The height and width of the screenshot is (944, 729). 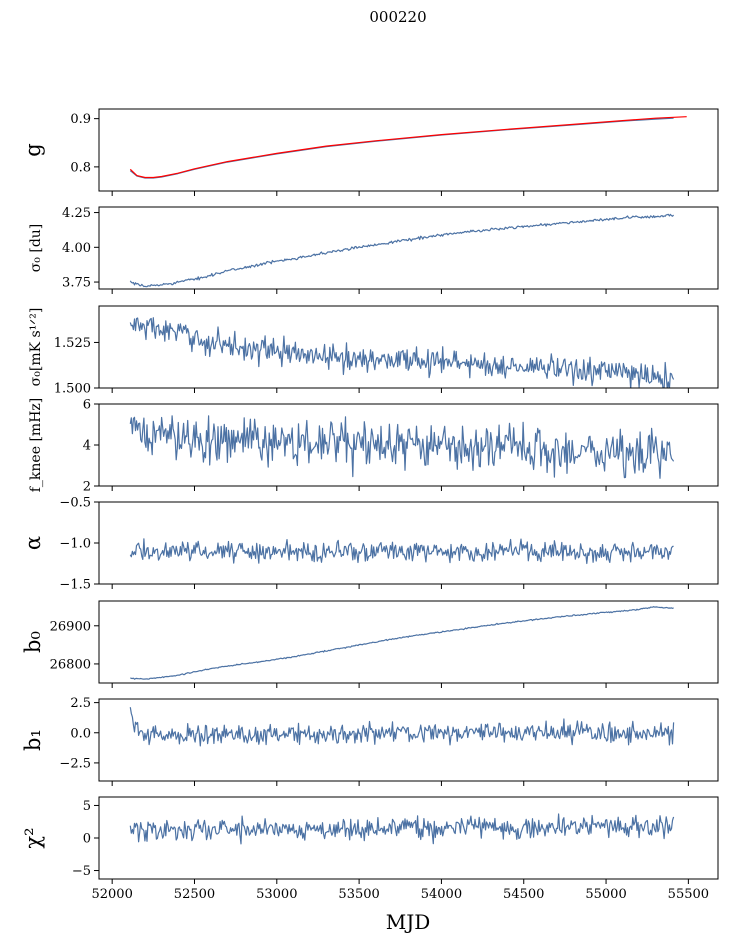 What do you see at coordinates (402, 642) in the screenshot?
I see `series-line-b0` at bounding box center [402, 642].